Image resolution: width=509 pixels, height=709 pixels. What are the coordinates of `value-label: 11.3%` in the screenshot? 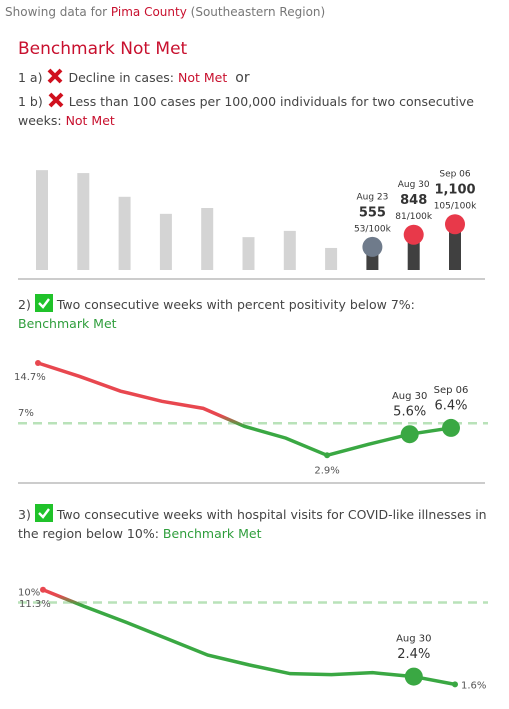 It's located at (35, 604).